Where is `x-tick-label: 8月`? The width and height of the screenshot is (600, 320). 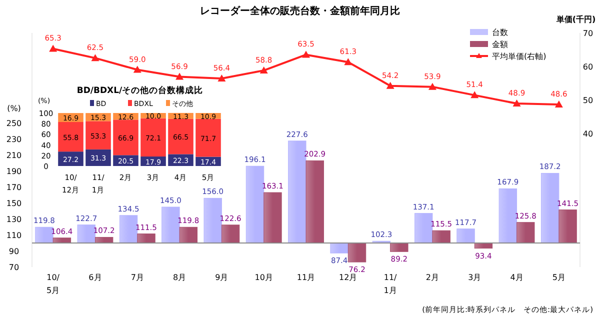 x-tick-label: 8月 is located at coordinates (179, 277).